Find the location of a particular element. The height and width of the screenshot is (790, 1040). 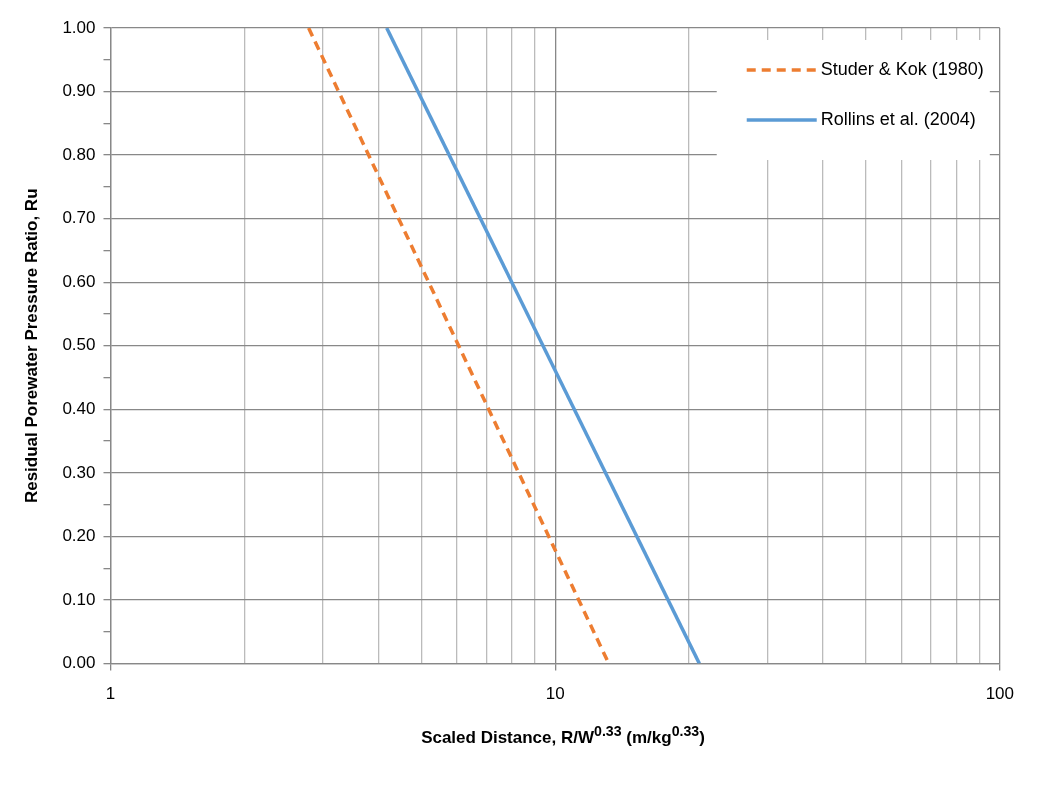

y-tick-label: 0.40 is located at coordinates (79, 409).